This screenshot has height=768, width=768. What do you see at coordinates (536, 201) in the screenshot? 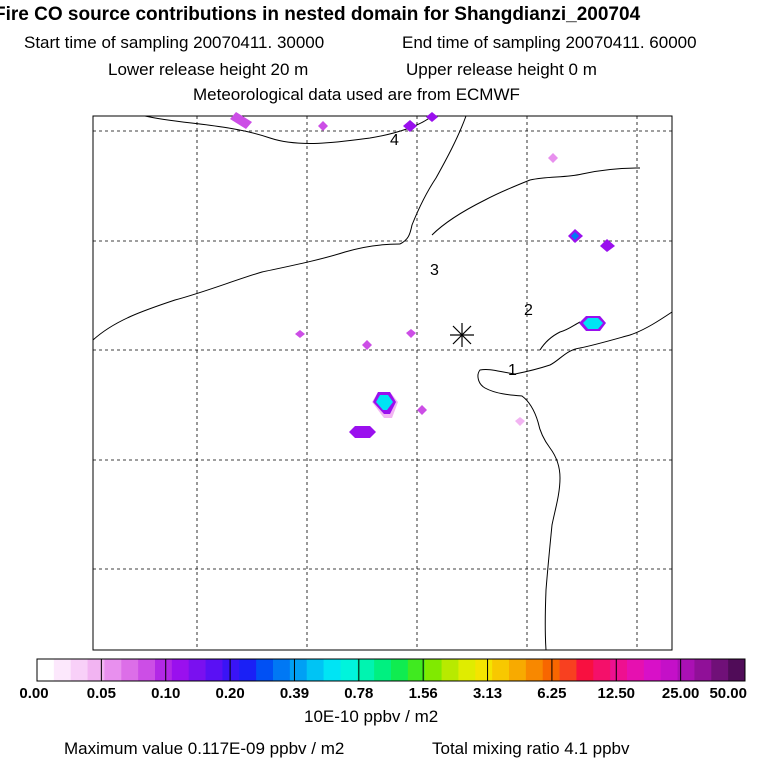
I see `border-east2` at bounding box center [536, 201].